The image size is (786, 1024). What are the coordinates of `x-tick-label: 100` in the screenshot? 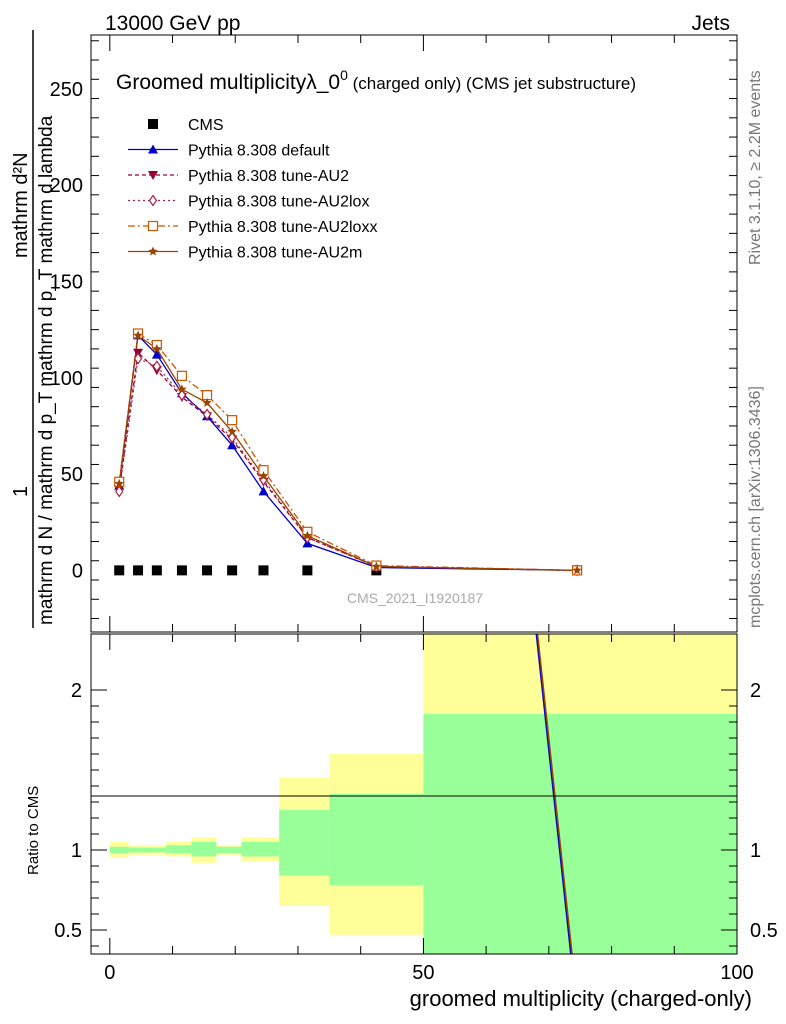 It's located at (736, 973).